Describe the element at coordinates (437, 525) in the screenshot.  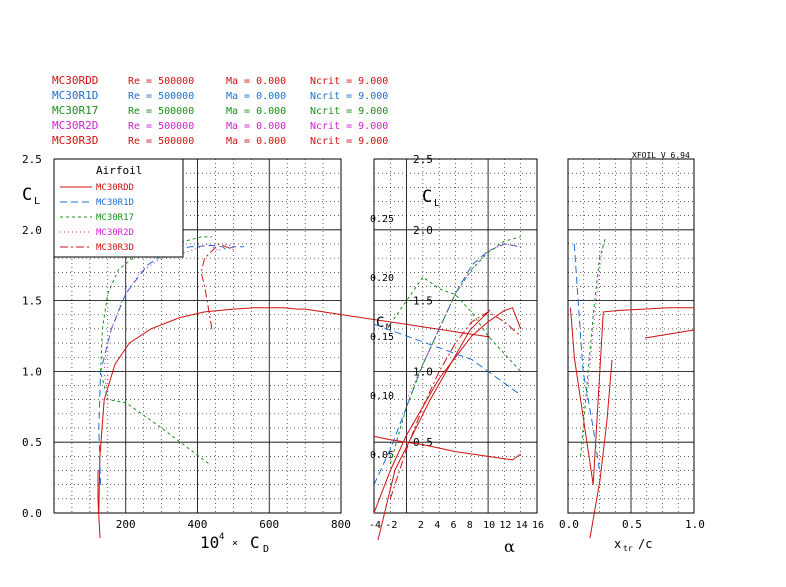
I see `x-tick-label: 4` at that location.